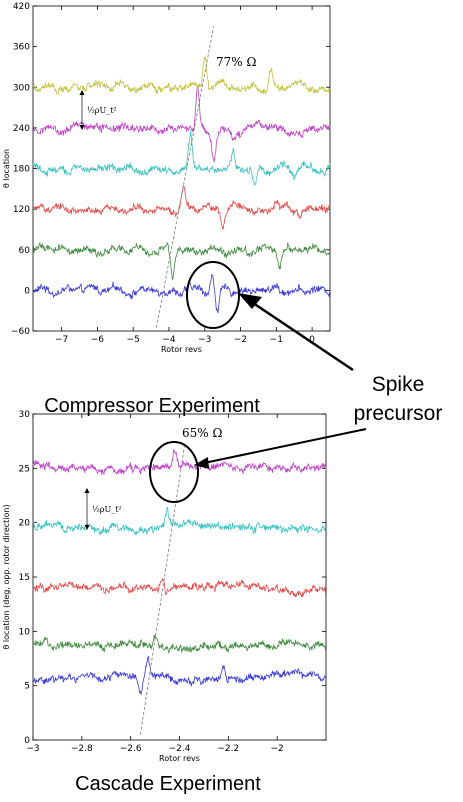  What do you see at coordinates (25, 524) in the screenshot?
I see `y-tick-label: 20` at bounding box center [25, 524].